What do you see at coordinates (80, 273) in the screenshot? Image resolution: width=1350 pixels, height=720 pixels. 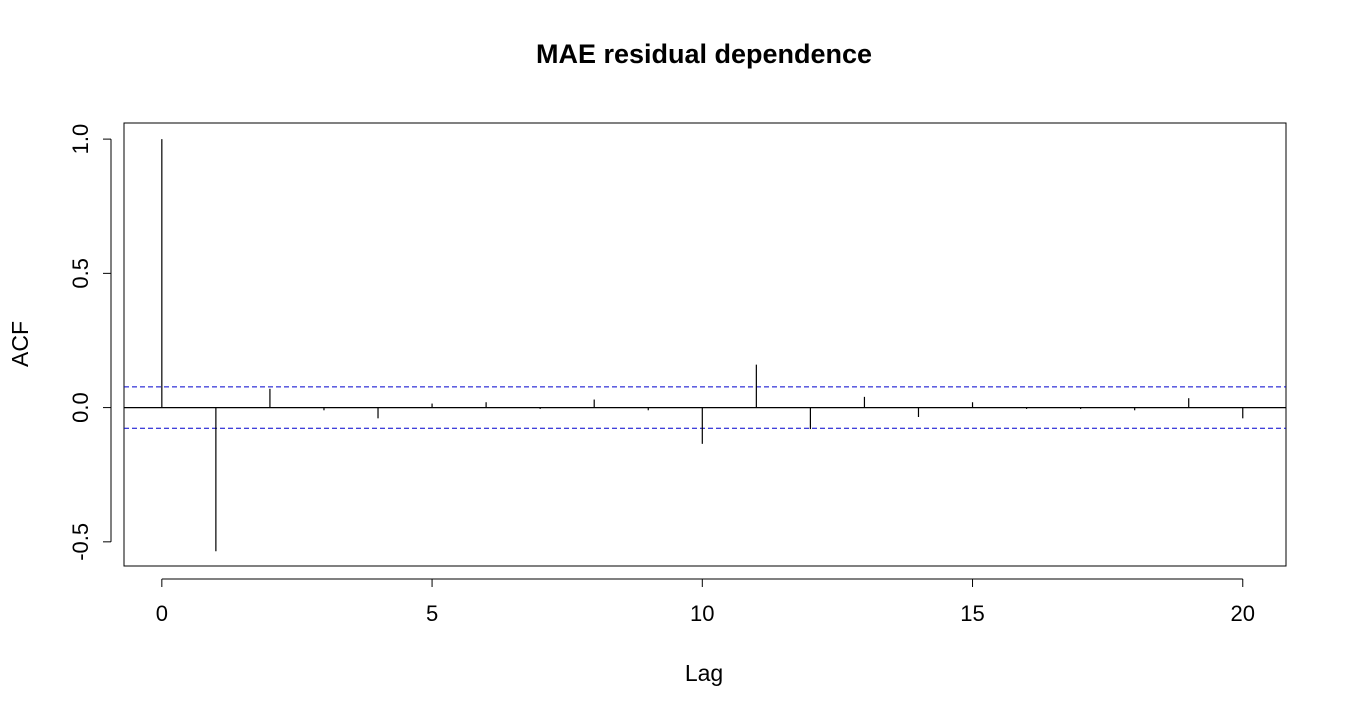 I see `y-tick-label: 0.5` at bounding box center [80, 273].